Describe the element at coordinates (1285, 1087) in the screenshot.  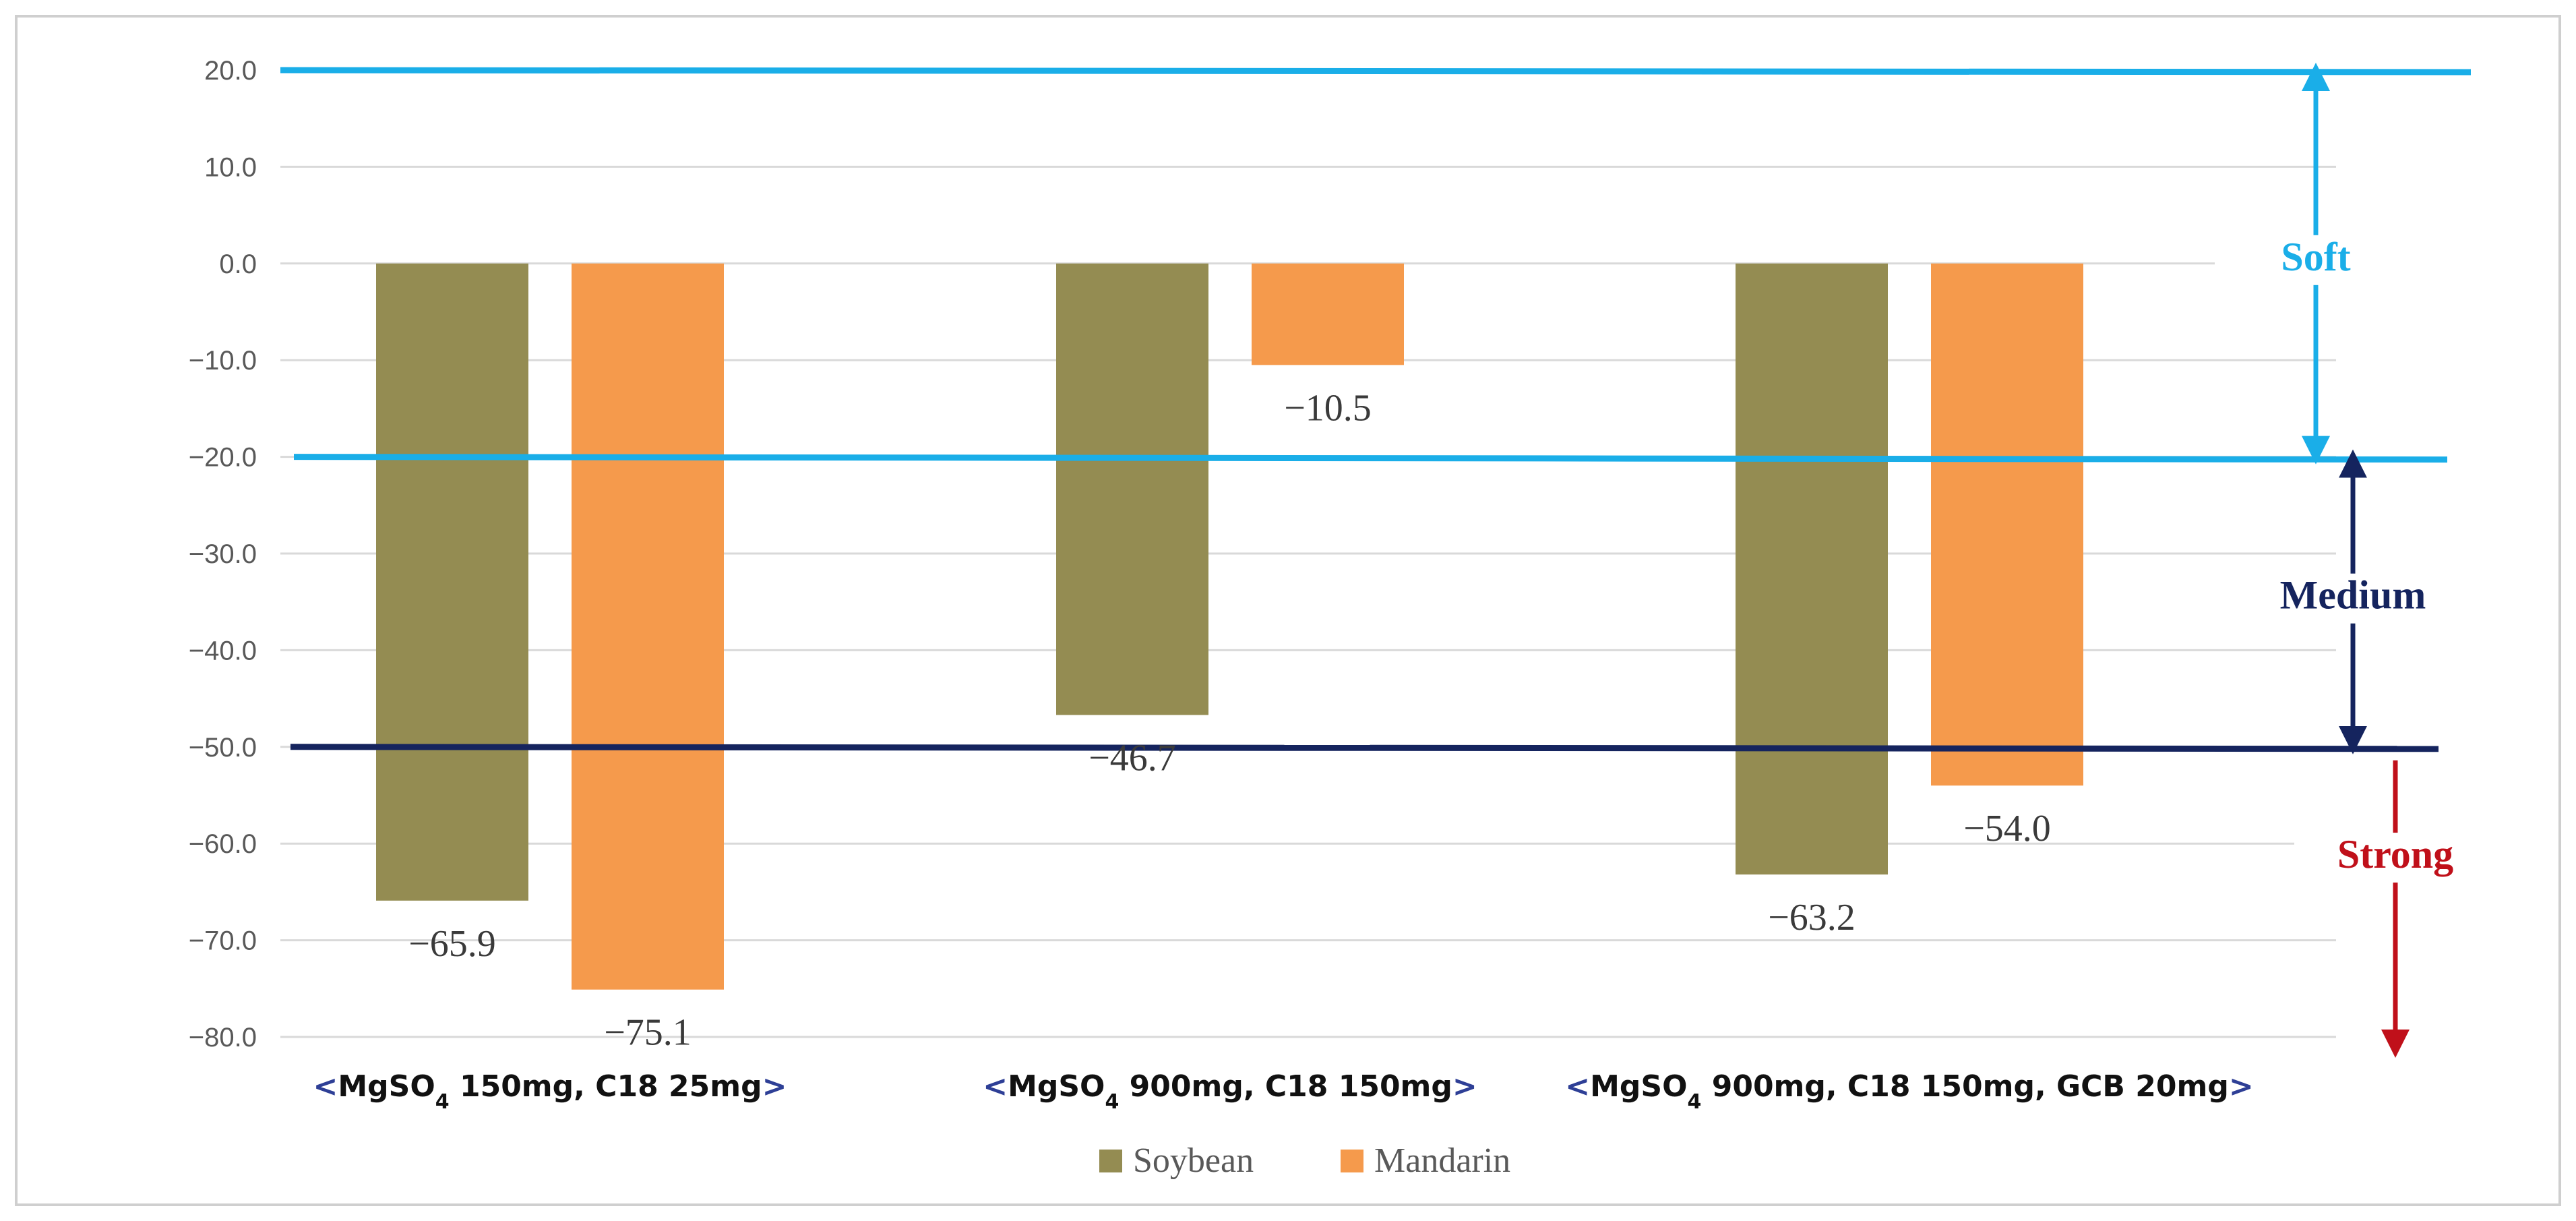
I see `category-label-post: 900mg, C18 150mg` at that location.